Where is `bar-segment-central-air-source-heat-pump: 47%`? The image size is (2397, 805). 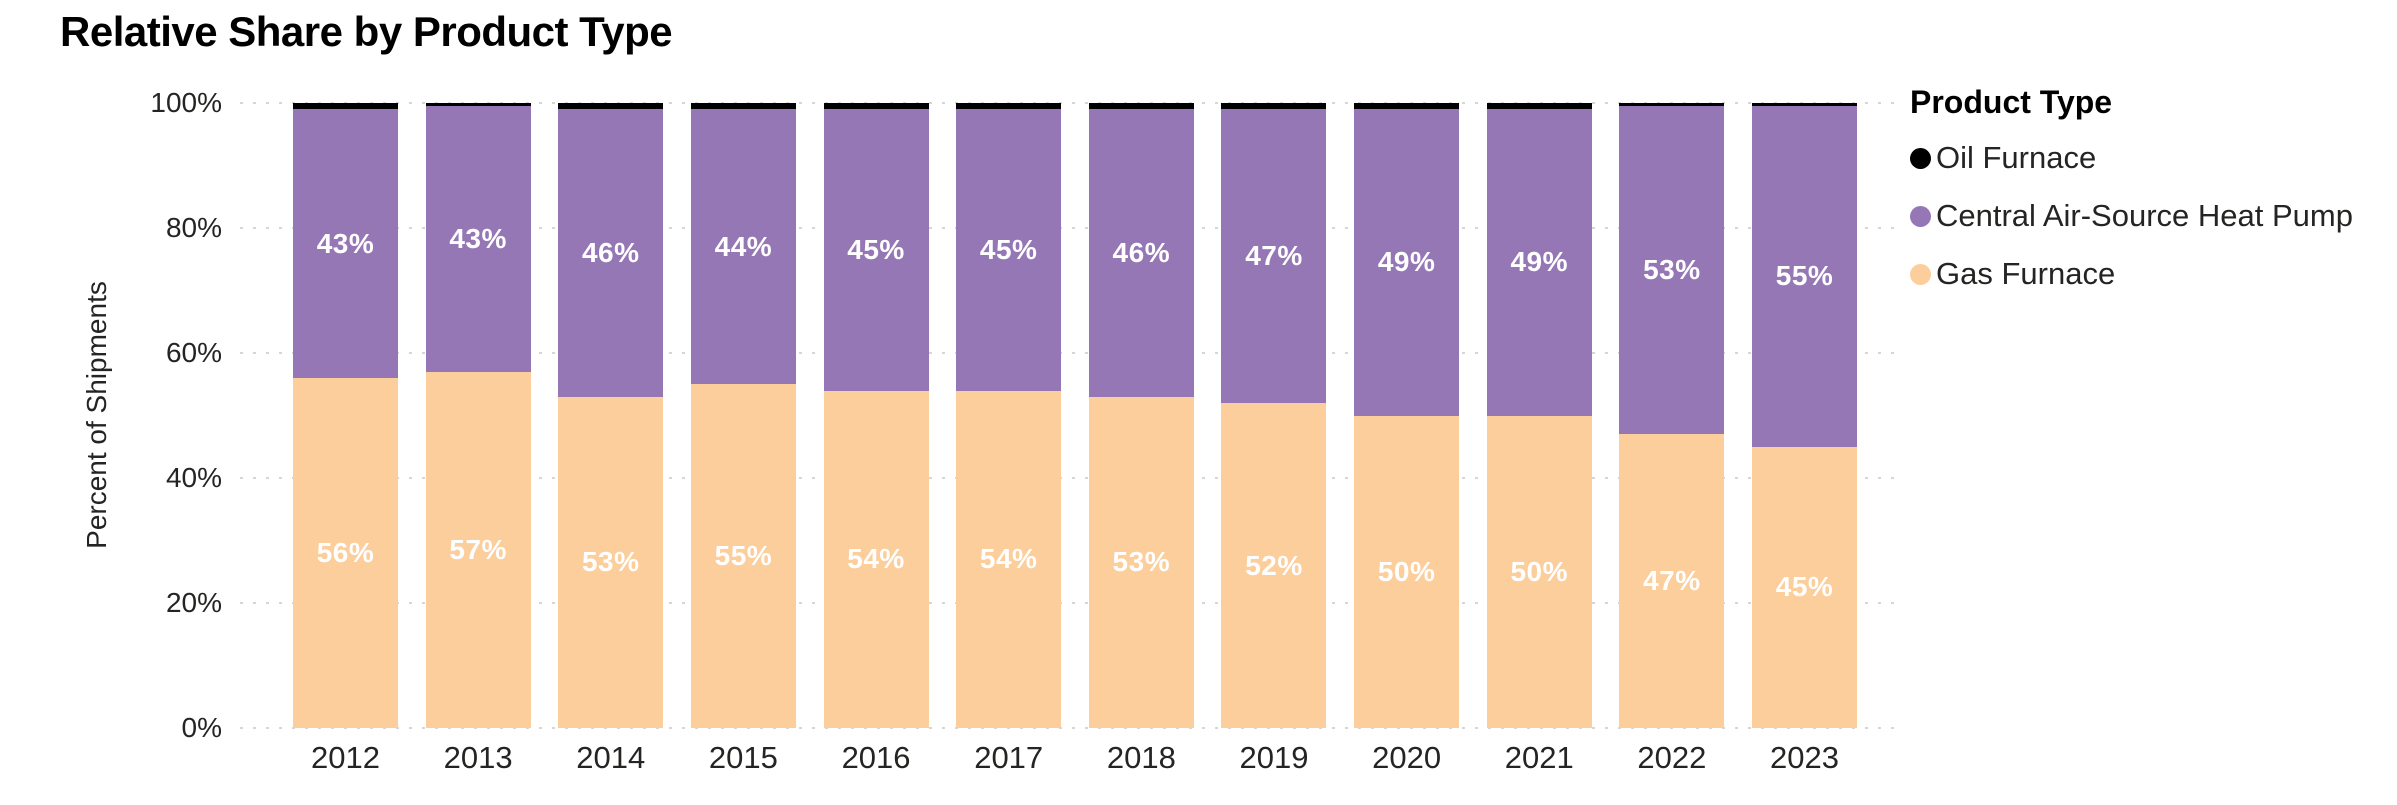 bar-segment-central-air-source-heat-pump: 47% is located at coordinates (1274, 256).